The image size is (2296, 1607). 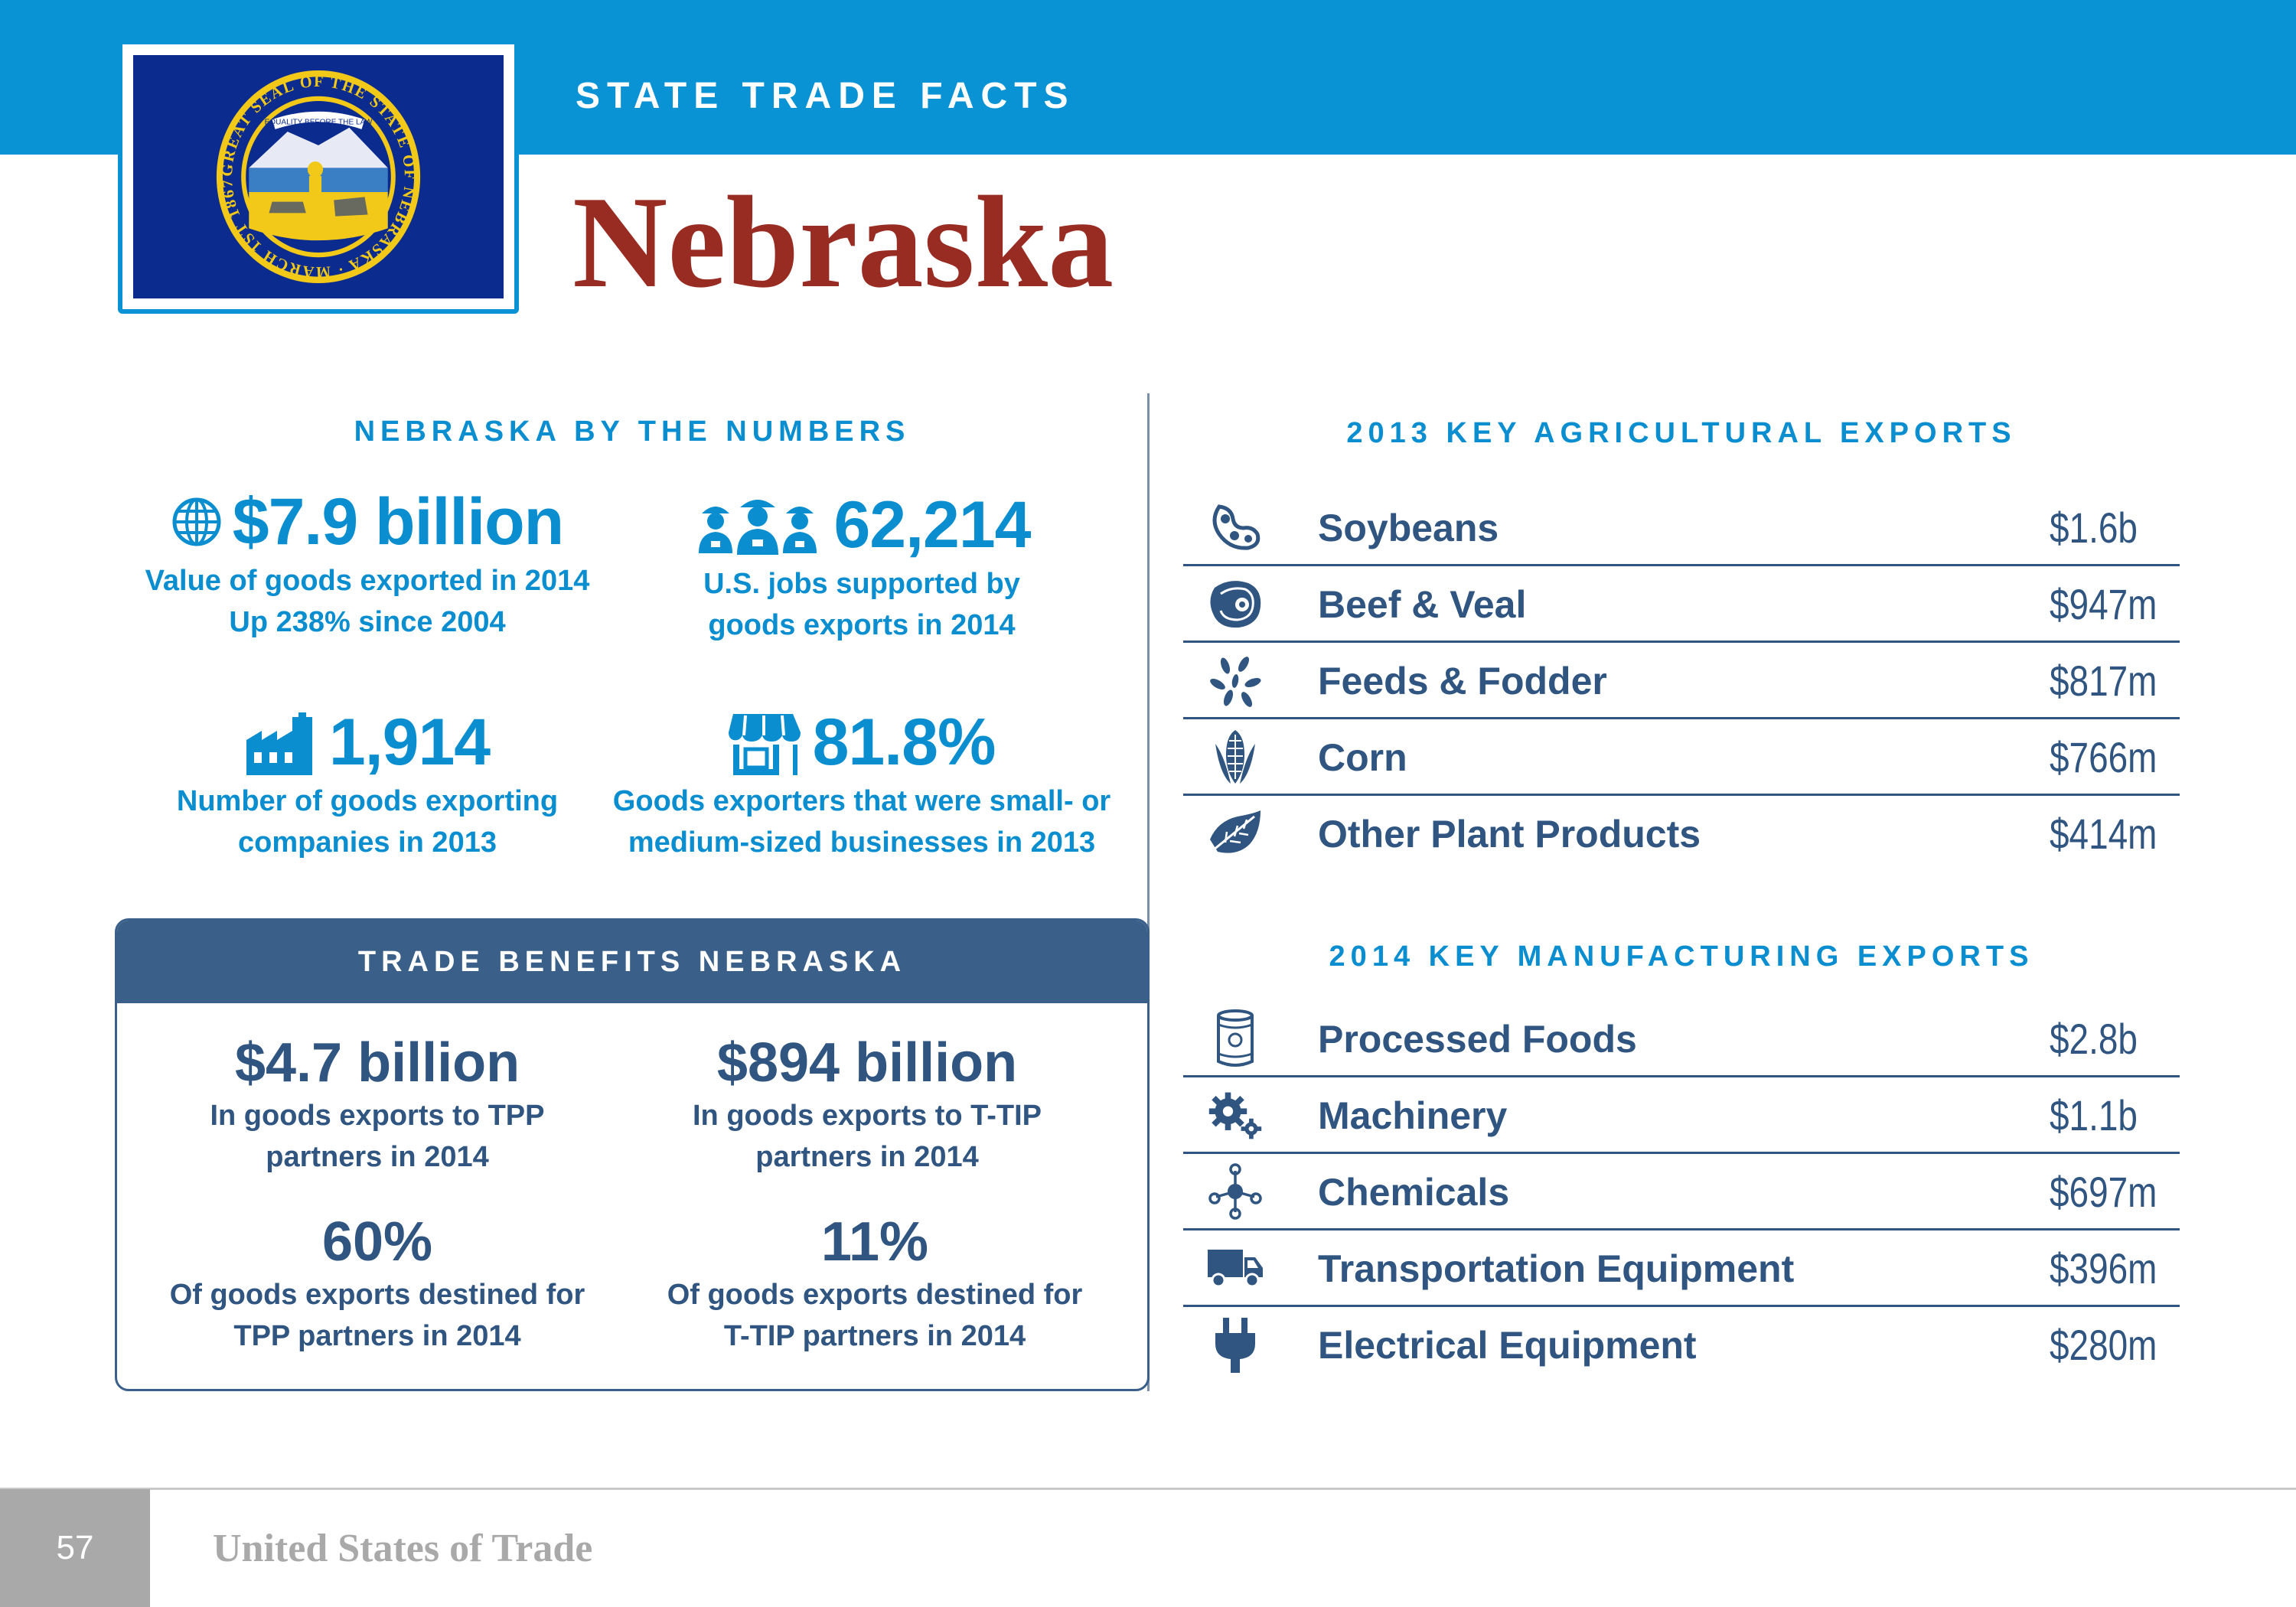 What do you see at coordinates (1681, 956) in the screenshot?
I see `manufacturing-exports-title: 2014 KEY MANUFACTURING EXPORTS` at bounding box center [1681, 956].